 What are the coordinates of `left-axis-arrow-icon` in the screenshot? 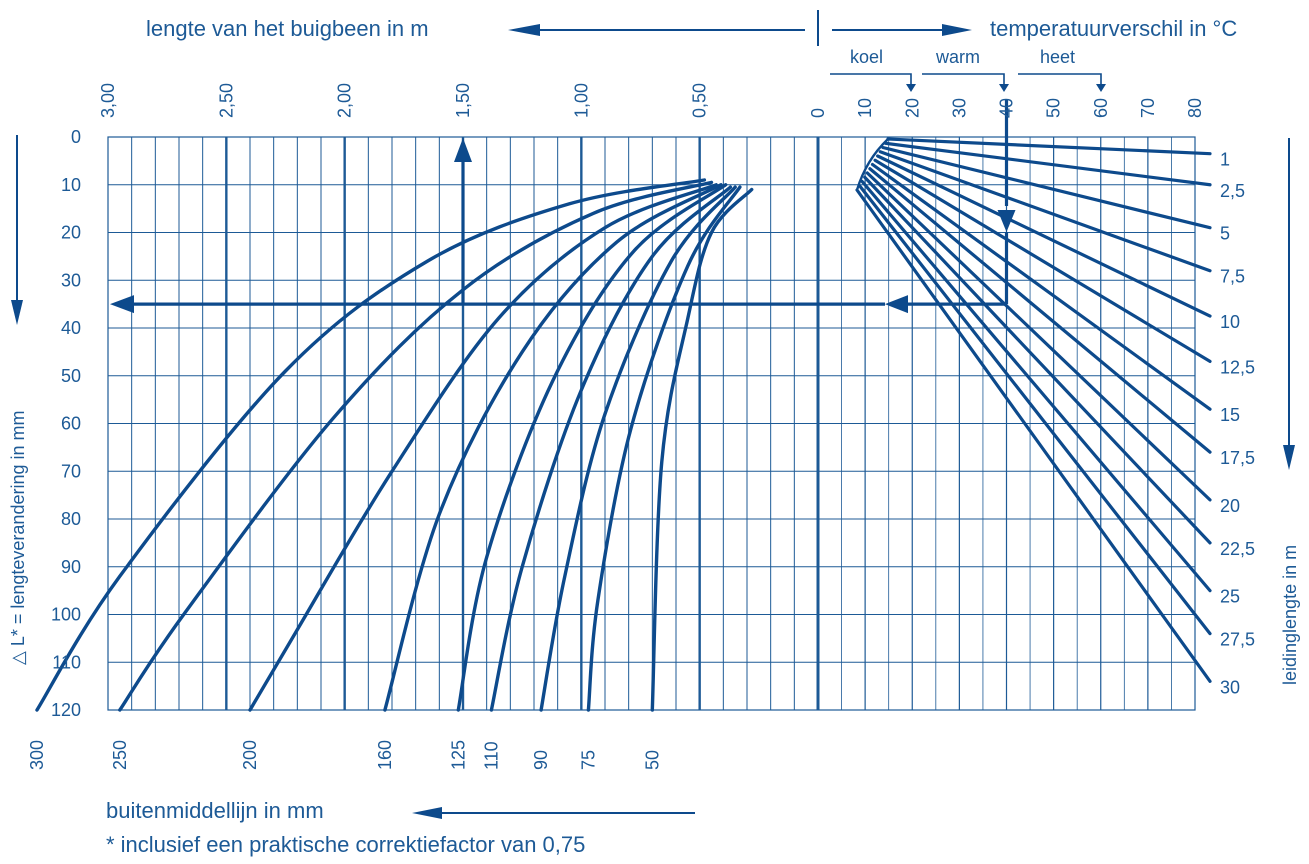 It's located at (17, 230).